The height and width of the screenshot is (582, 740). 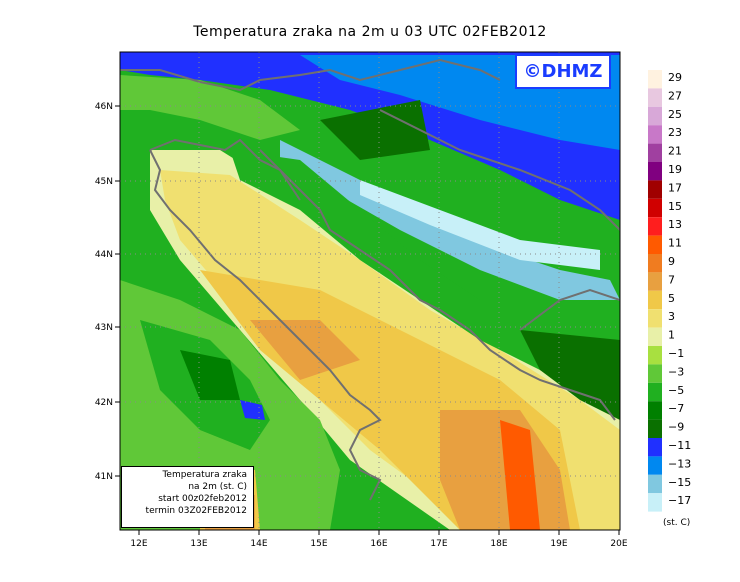 I want to click on lon-label: 20E, so click(x=618, y=544).